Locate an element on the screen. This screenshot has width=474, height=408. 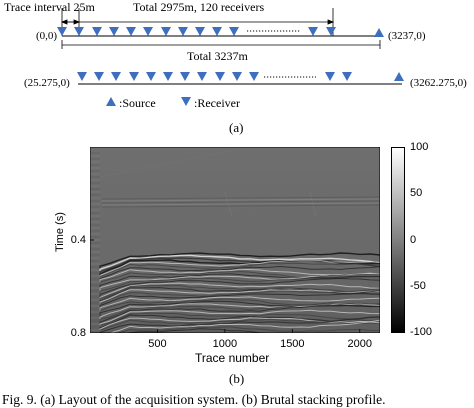
total-length-label: Total 3237m is located at coordinates (217, 56).